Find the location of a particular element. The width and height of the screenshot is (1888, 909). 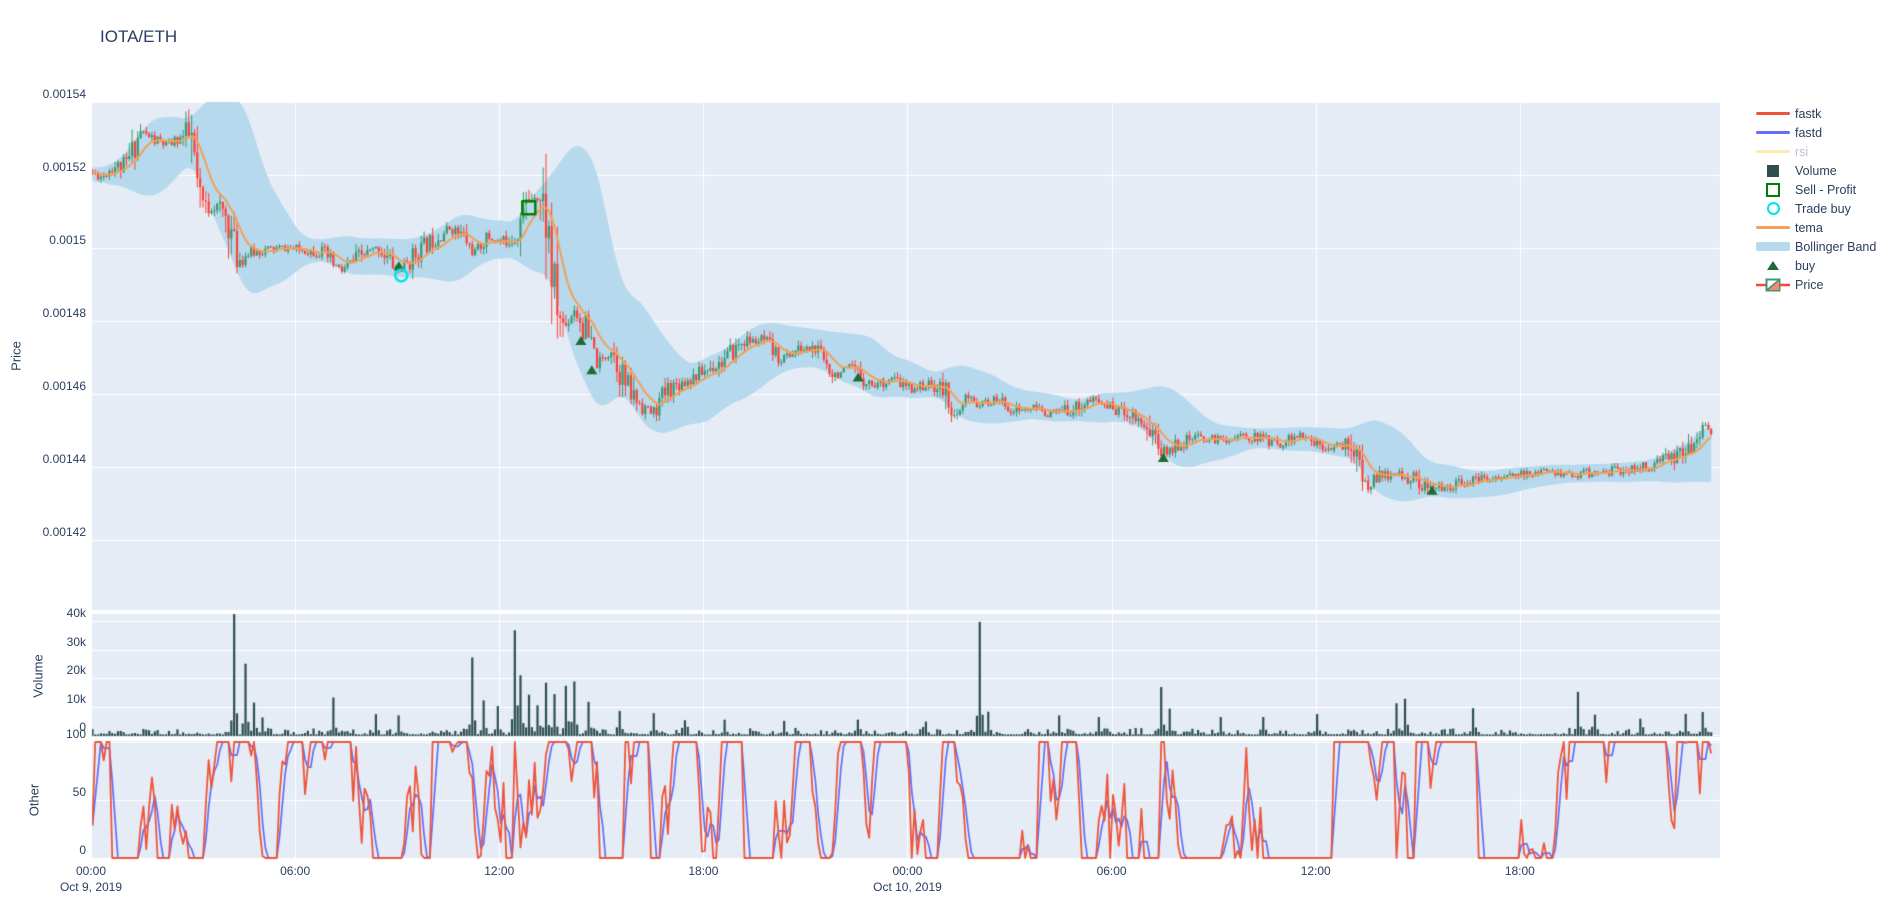

legend-item-label: fastd is located at coordinates (1809, 132).